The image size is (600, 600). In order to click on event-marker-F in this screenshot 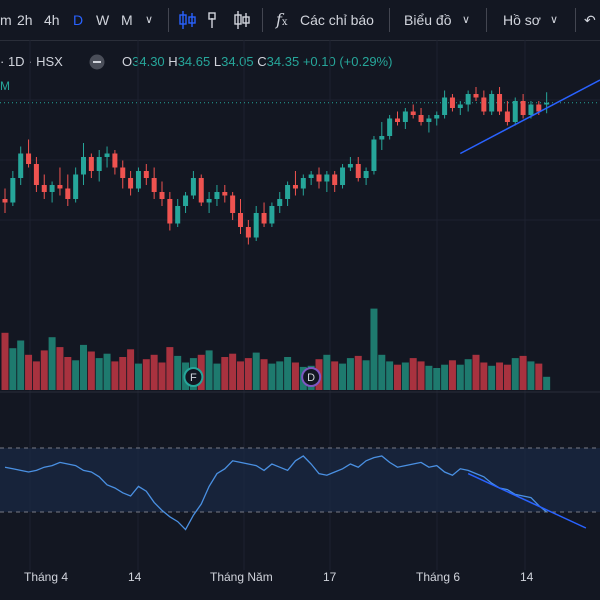, I will do `click(193, 377)`.